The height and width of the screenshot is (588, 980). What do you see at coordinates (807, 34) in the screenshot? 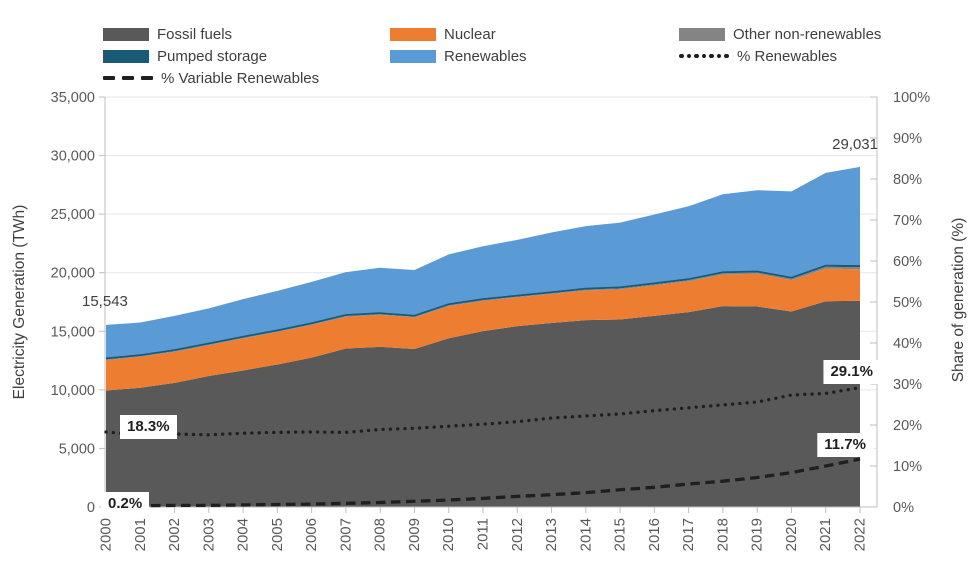
I see `legend-label: Other non-renewables` at bounding box center [807, 34].